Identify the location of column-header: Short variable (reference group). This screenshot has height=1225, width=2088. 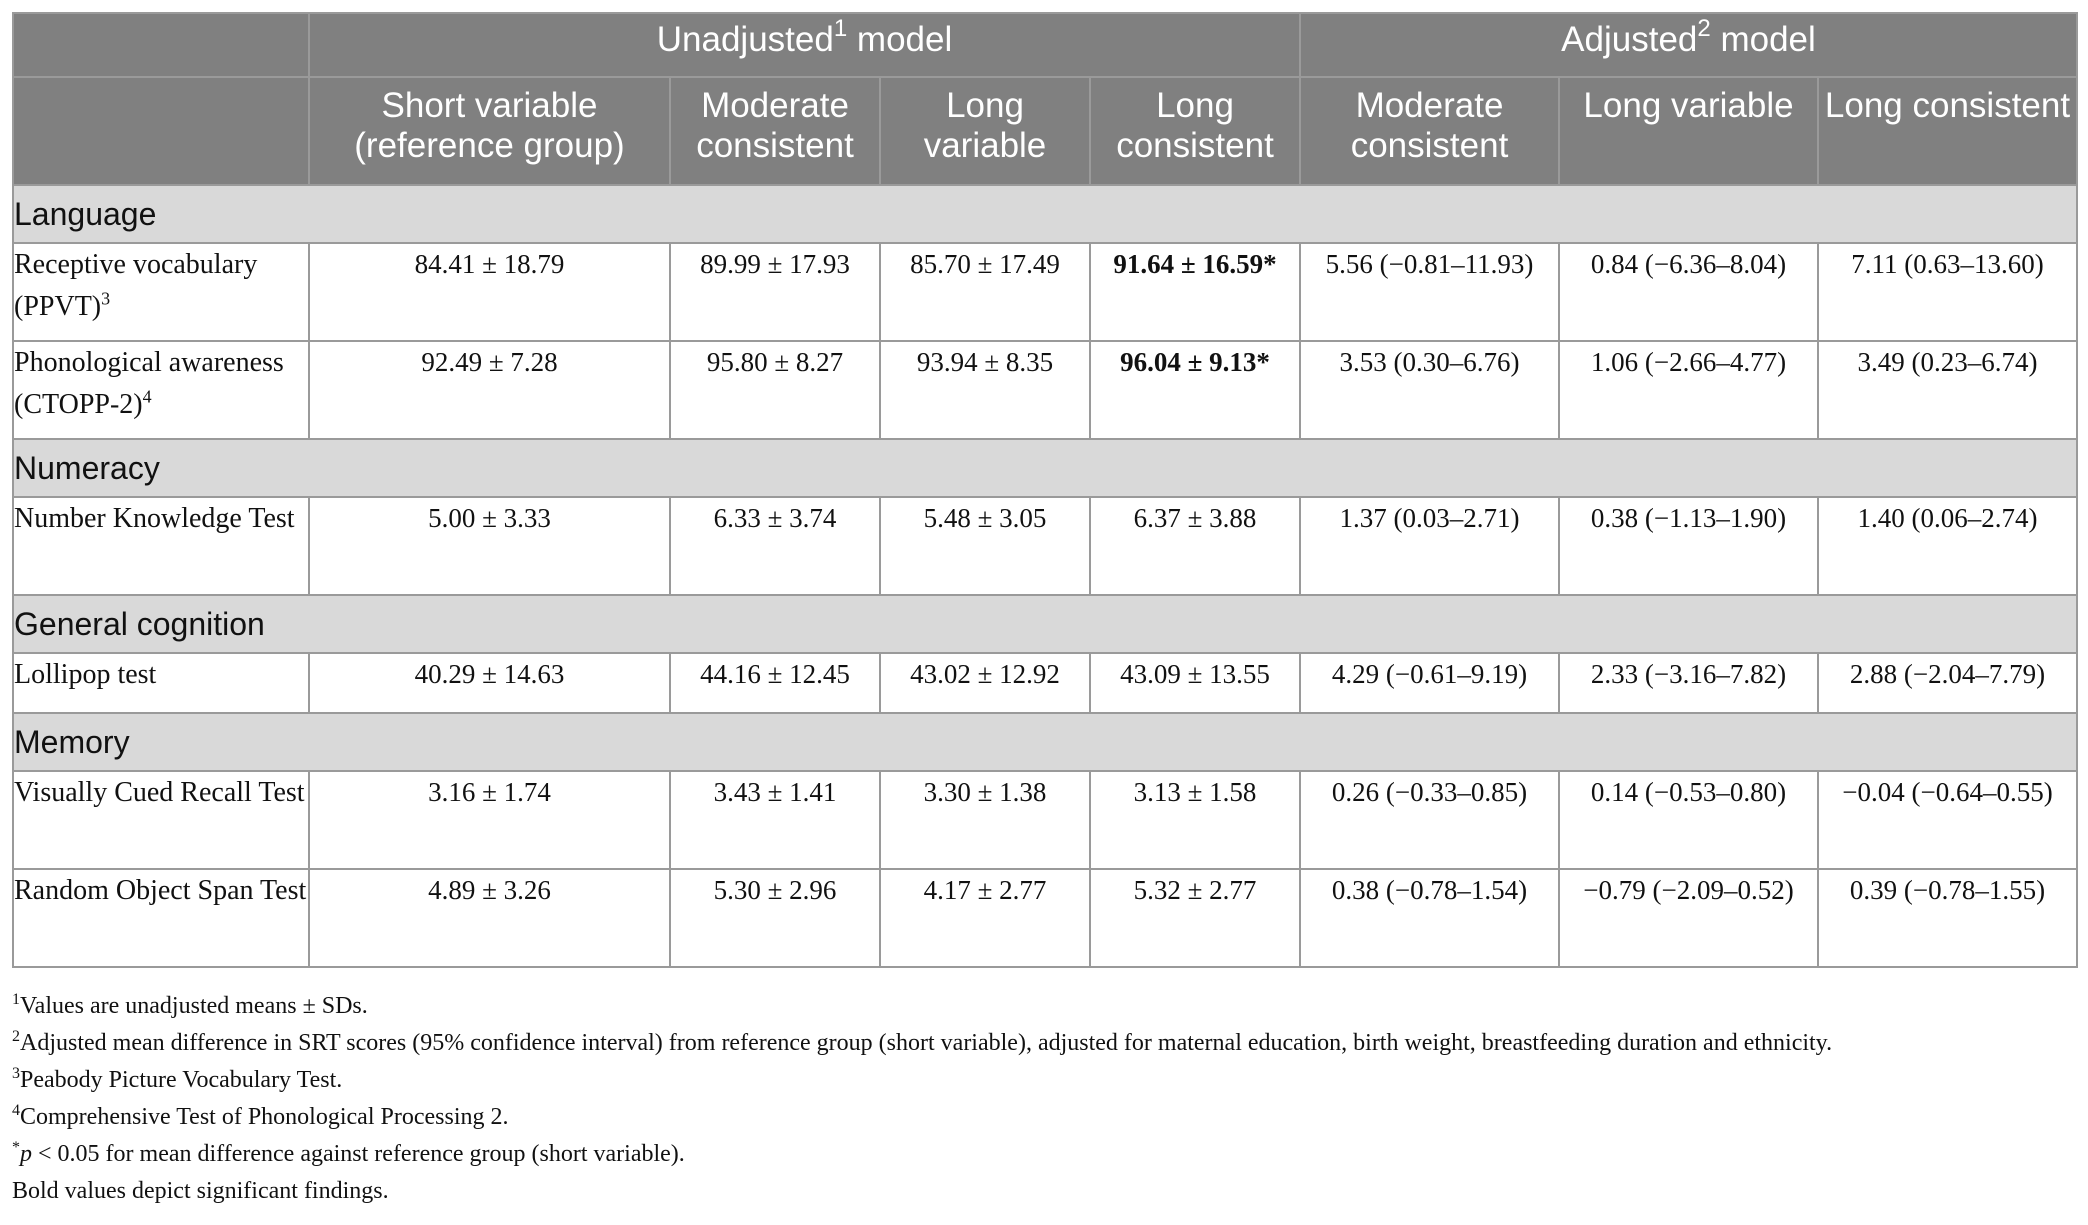
(489, 131).